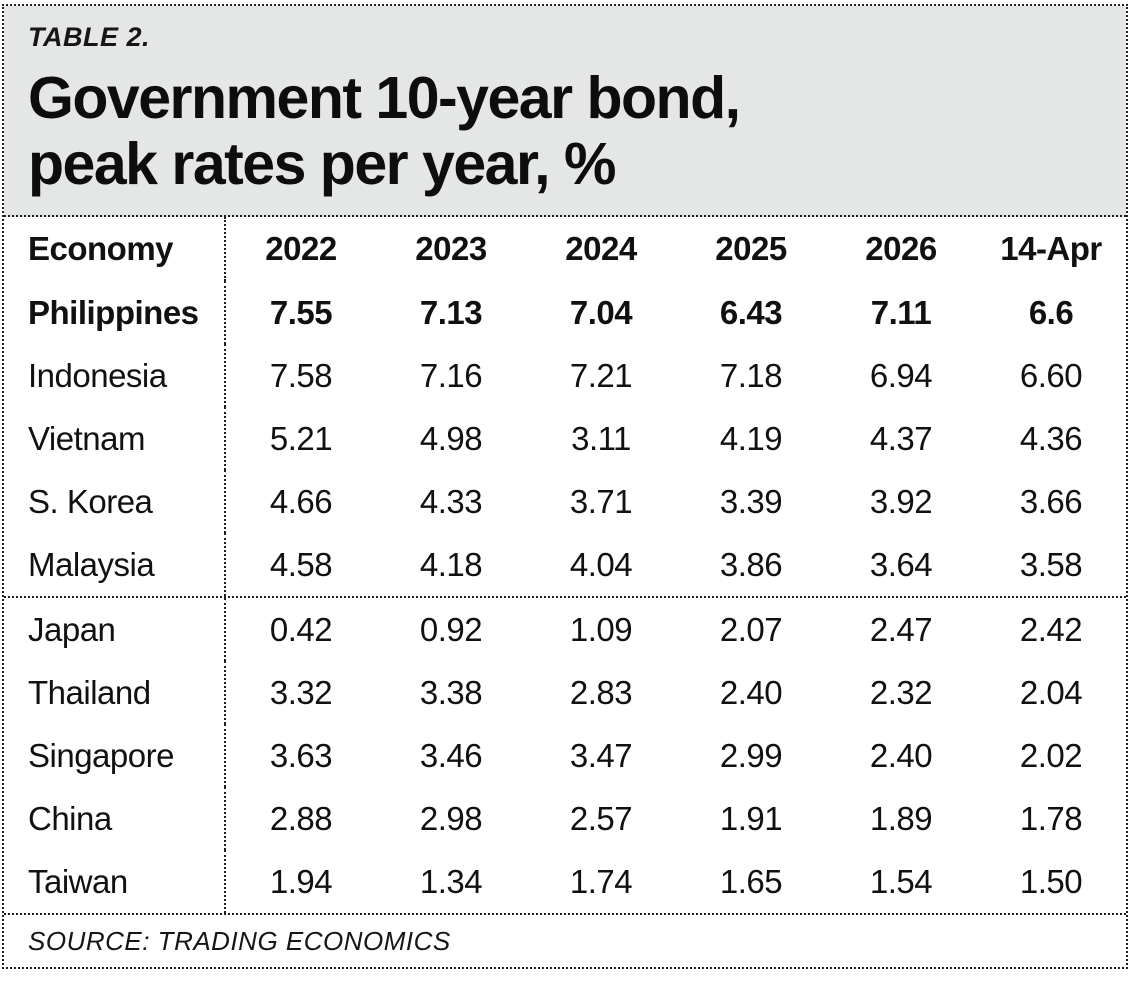 The image size is (1130, 981). I want to click on table-row-s-korea: S. Korea 4.66 4.33 3.71 3.39 3.92 3.66, so click(565, 502).